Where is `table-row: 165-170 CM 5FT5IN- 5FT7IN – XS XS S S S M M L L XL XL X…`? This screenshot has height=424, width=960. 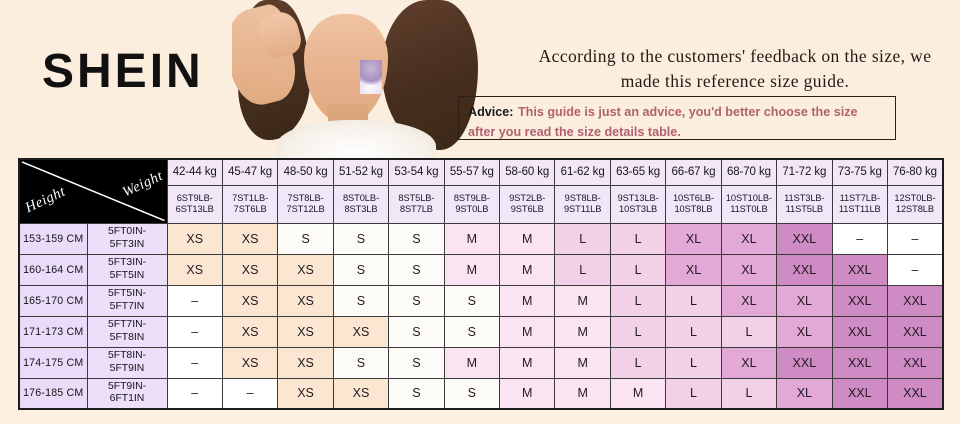
table-row: 165-170 CM 5FT5IN- 5FT7IN – XS XS S S S M M L L XL XL X… is located at coordinates (481, 300).